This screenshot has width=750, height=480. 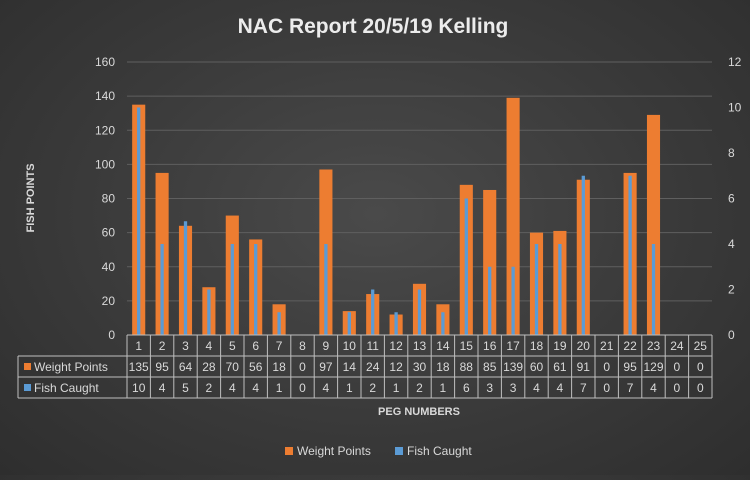 I want to click on table-cell-weight-points: 24, so click(x=373, y=367).